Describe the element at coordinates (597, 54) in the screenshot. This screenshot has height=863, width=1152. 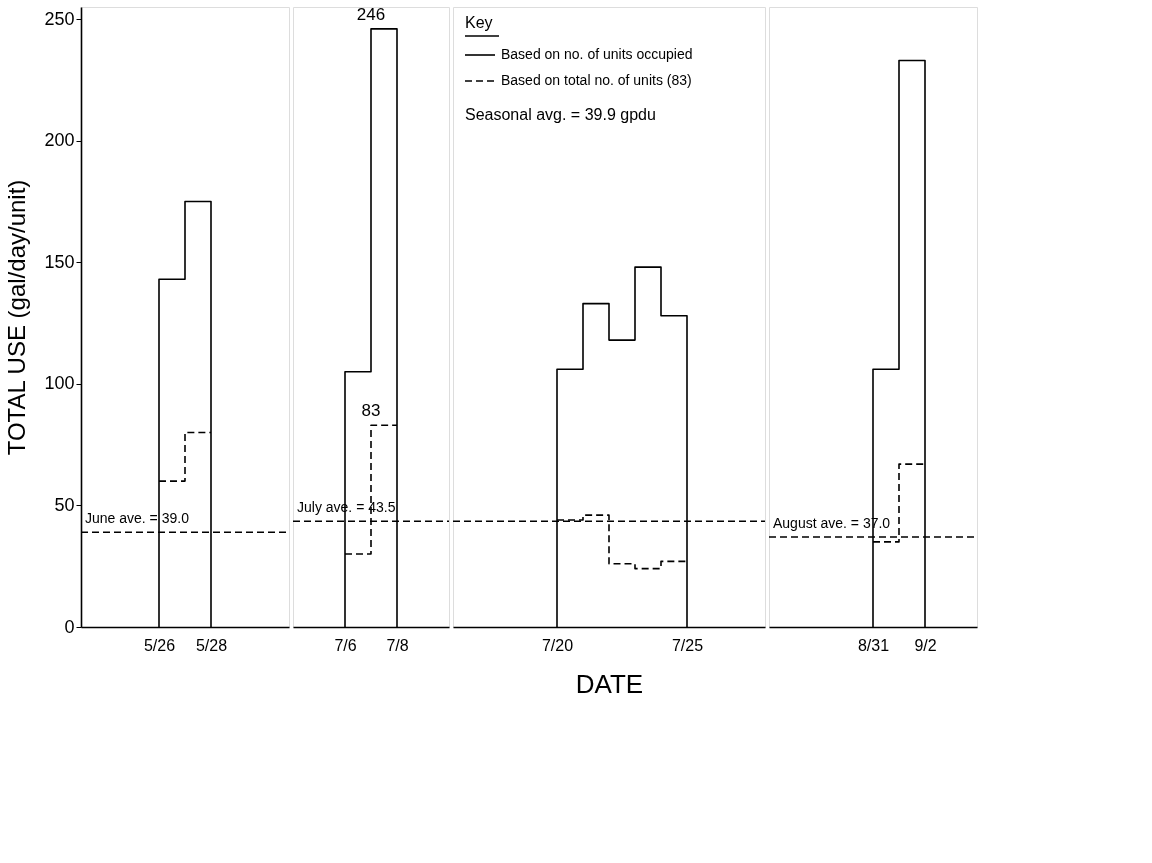
I see `legend-label: Based on no. of units occupied` at that location.